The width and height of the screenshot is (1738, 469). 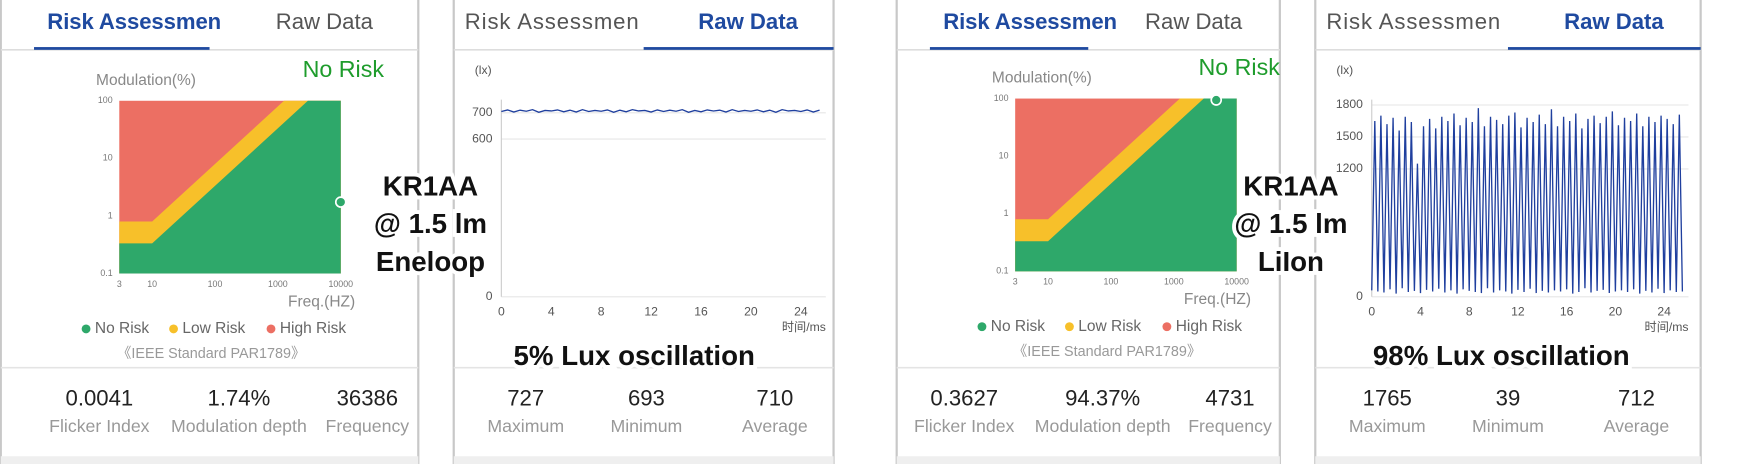 What do you see at coordinates (964, 398) in the screenshot?
I see `stat-value: 0.3627` at bounding box center [964, 398].